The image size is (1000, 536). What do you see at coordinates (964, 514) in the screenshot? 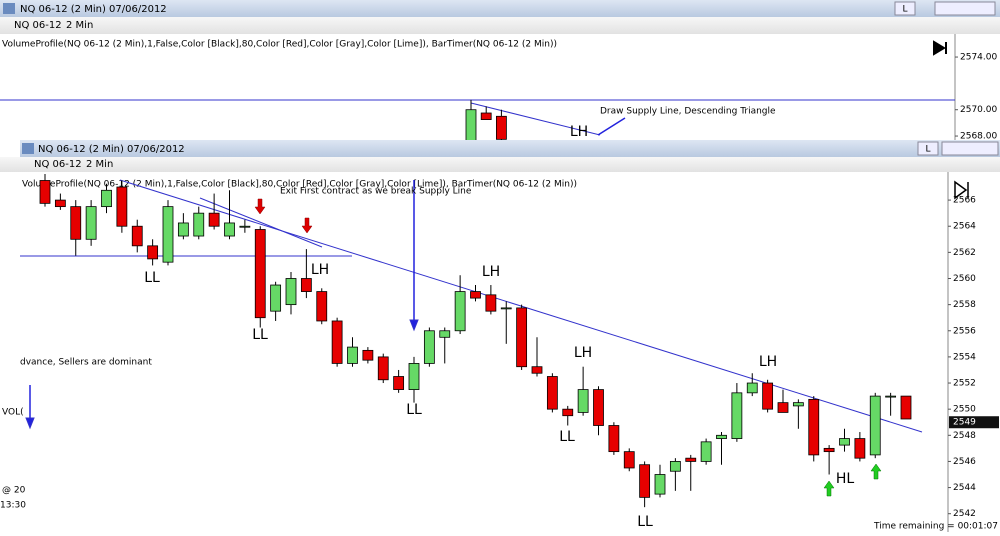
I see `y-tick-label: 2542` at bounding box center [964, 514].